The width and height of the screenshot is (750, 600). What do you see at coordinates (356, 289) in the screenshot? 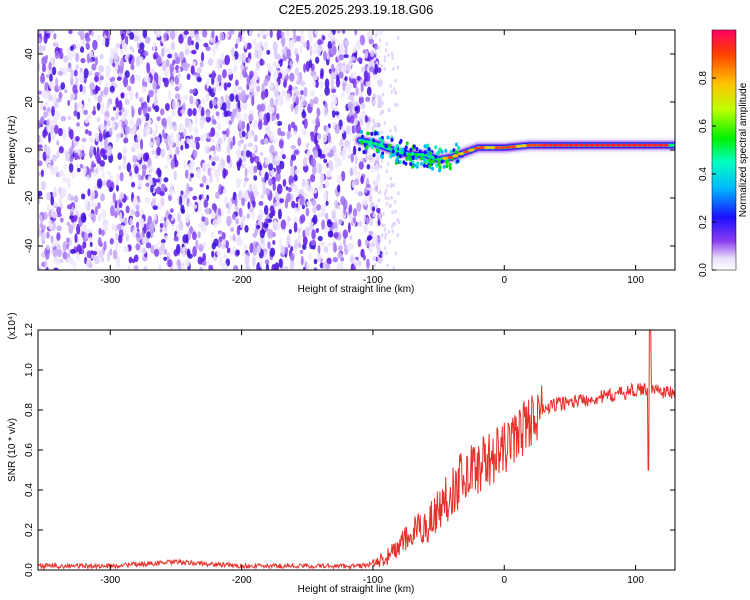
I see `spectrogram-x-axis-label: Height of straight line (km)` at bounding box center [356, 289].